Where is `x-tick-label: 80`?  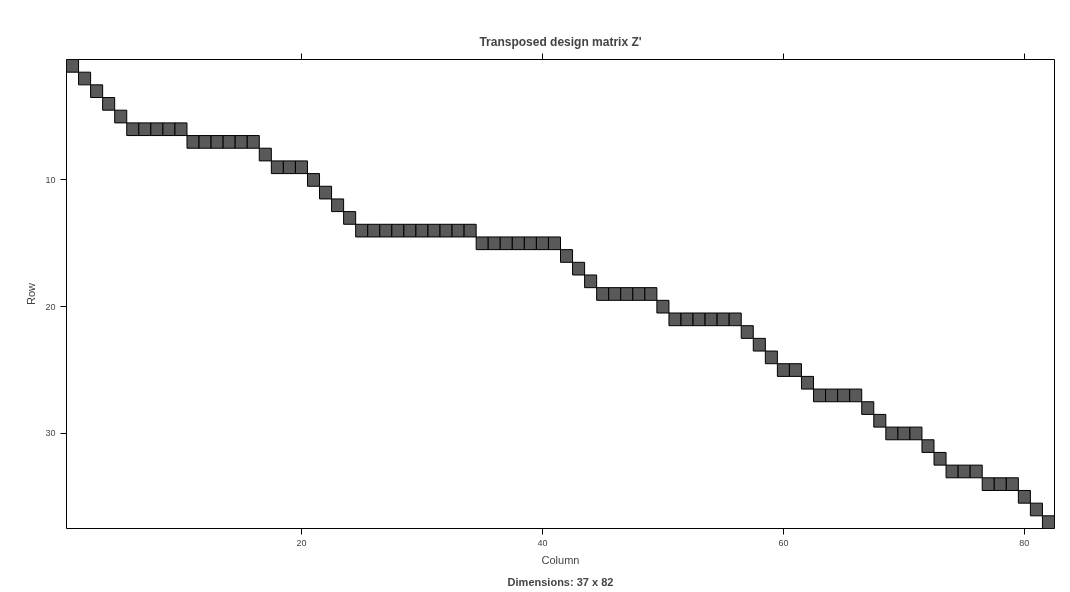
x-tick-label: 80 is located at coordinates (1024, 542).